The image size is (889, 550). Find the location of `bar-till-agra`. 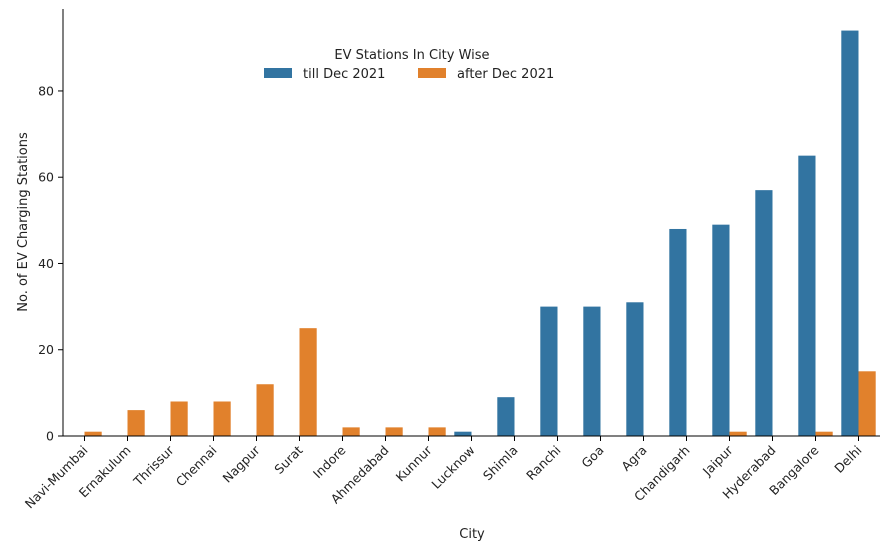

bar-till-agra is located at coordinates (635, 369).